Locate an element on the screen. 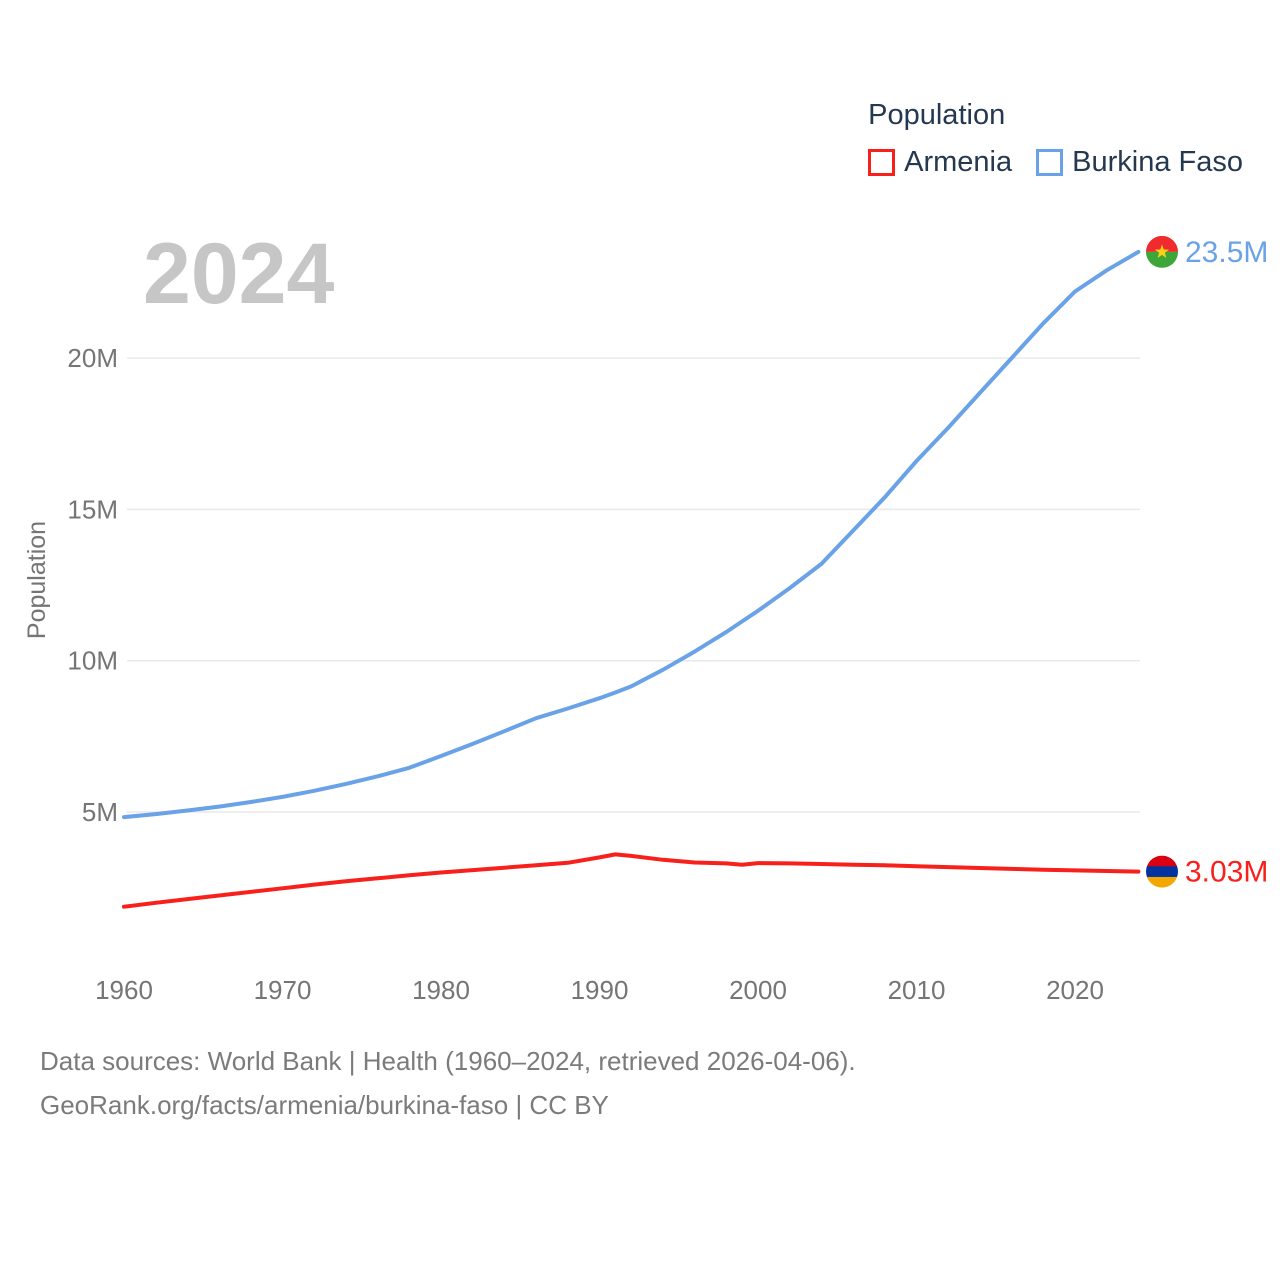 The width and height of the screenshot is (1280, 1280). watermark-year: 2024 is located at coordinates (238, 274).